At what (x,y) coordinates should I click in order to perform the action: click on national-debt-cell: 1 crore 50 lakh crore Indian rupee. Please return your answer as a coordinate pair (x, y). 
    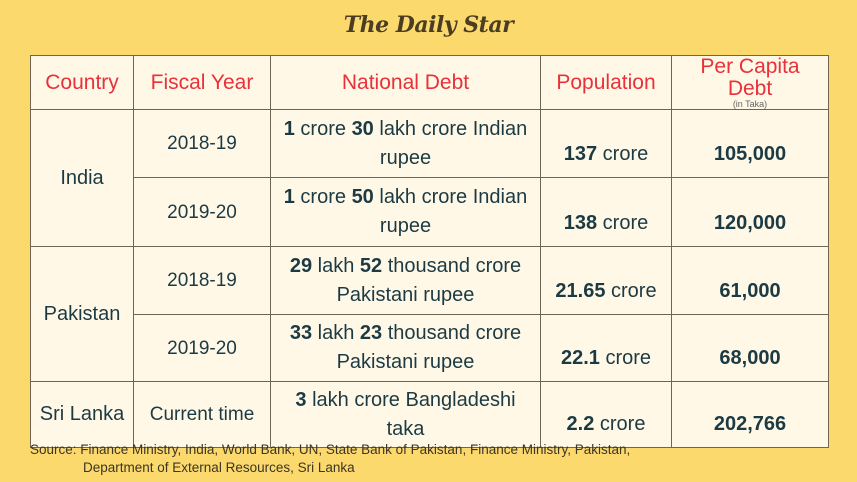
    Looking at the image, I should click on (405, 212).